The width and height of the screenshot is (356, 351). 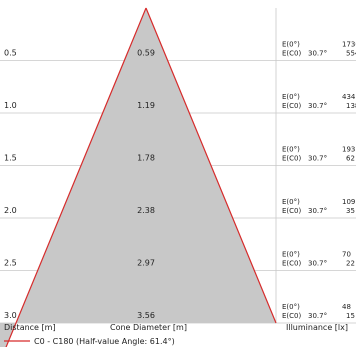 What do you see at coordinates (10, 315) in the screenshot?
I see `distance-value: 3.0` at bounding box center [10, 315].